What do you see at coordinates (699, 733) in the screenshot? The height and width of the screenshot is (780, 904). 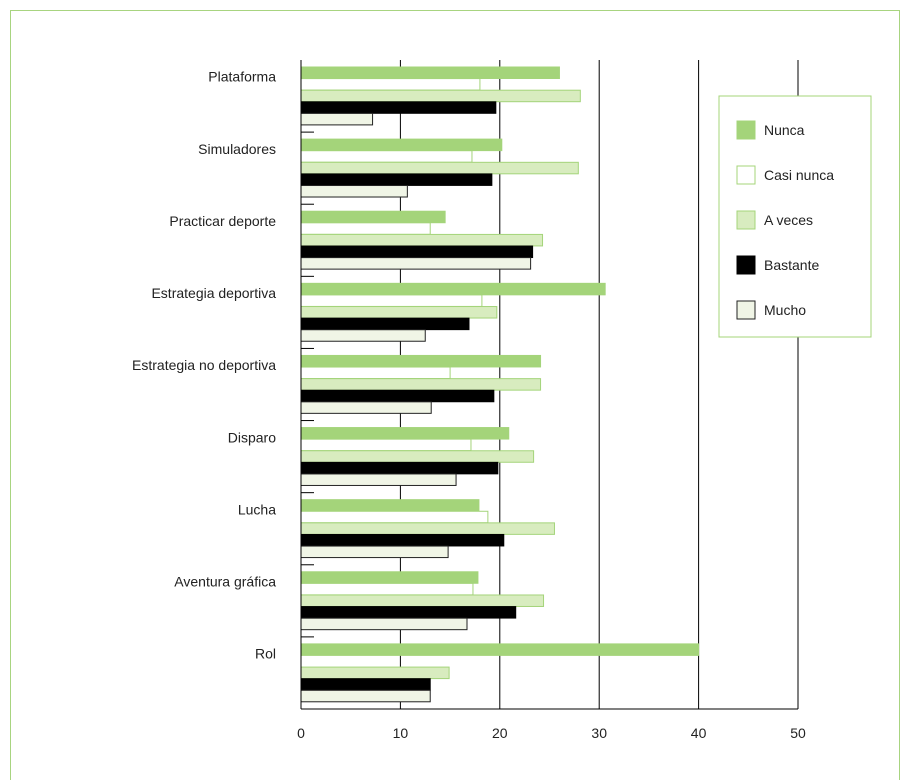 I see `x-tick-label-40: 40` at bounding box center [699, 733].